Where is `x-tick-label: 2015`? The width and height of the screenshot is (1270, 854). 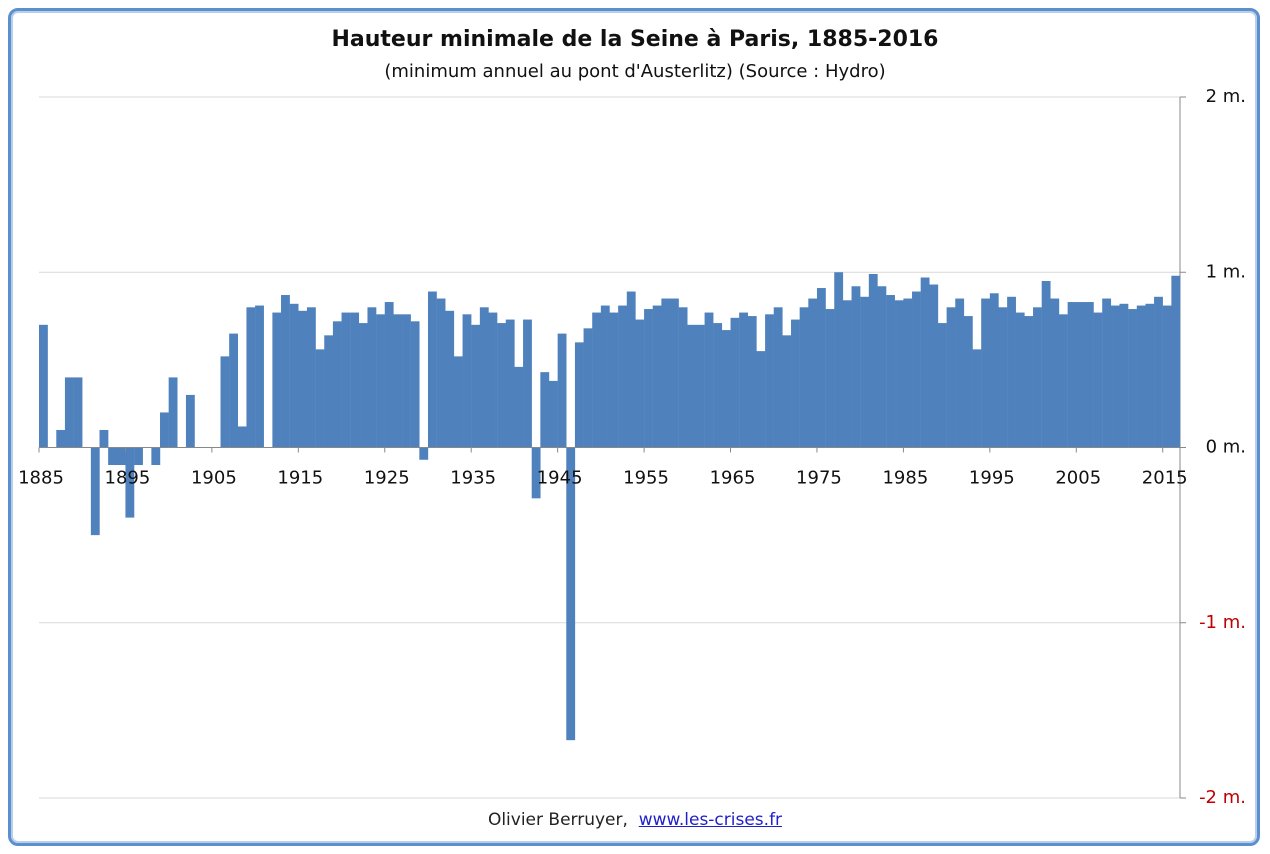
x-tick-label: 2015 is located at coordinates (1165, 478).